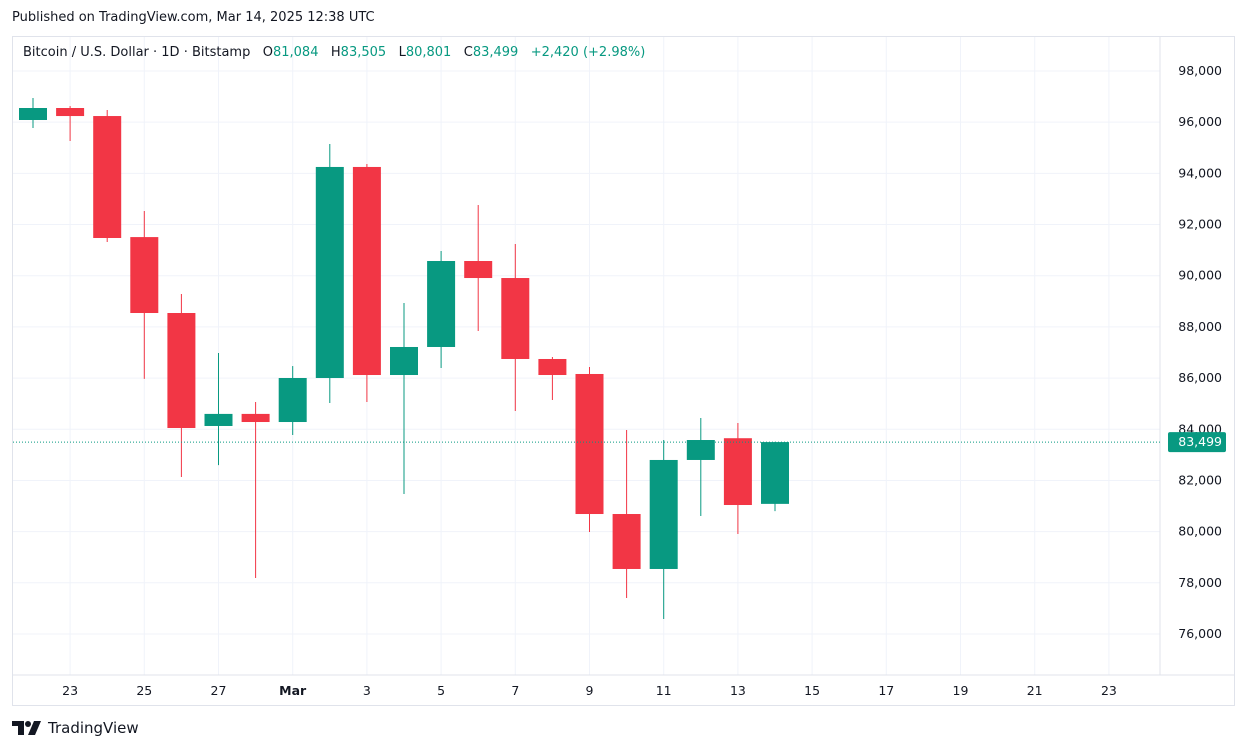  I want to click on price-tick-label: 76,000, so click(1200, 633).